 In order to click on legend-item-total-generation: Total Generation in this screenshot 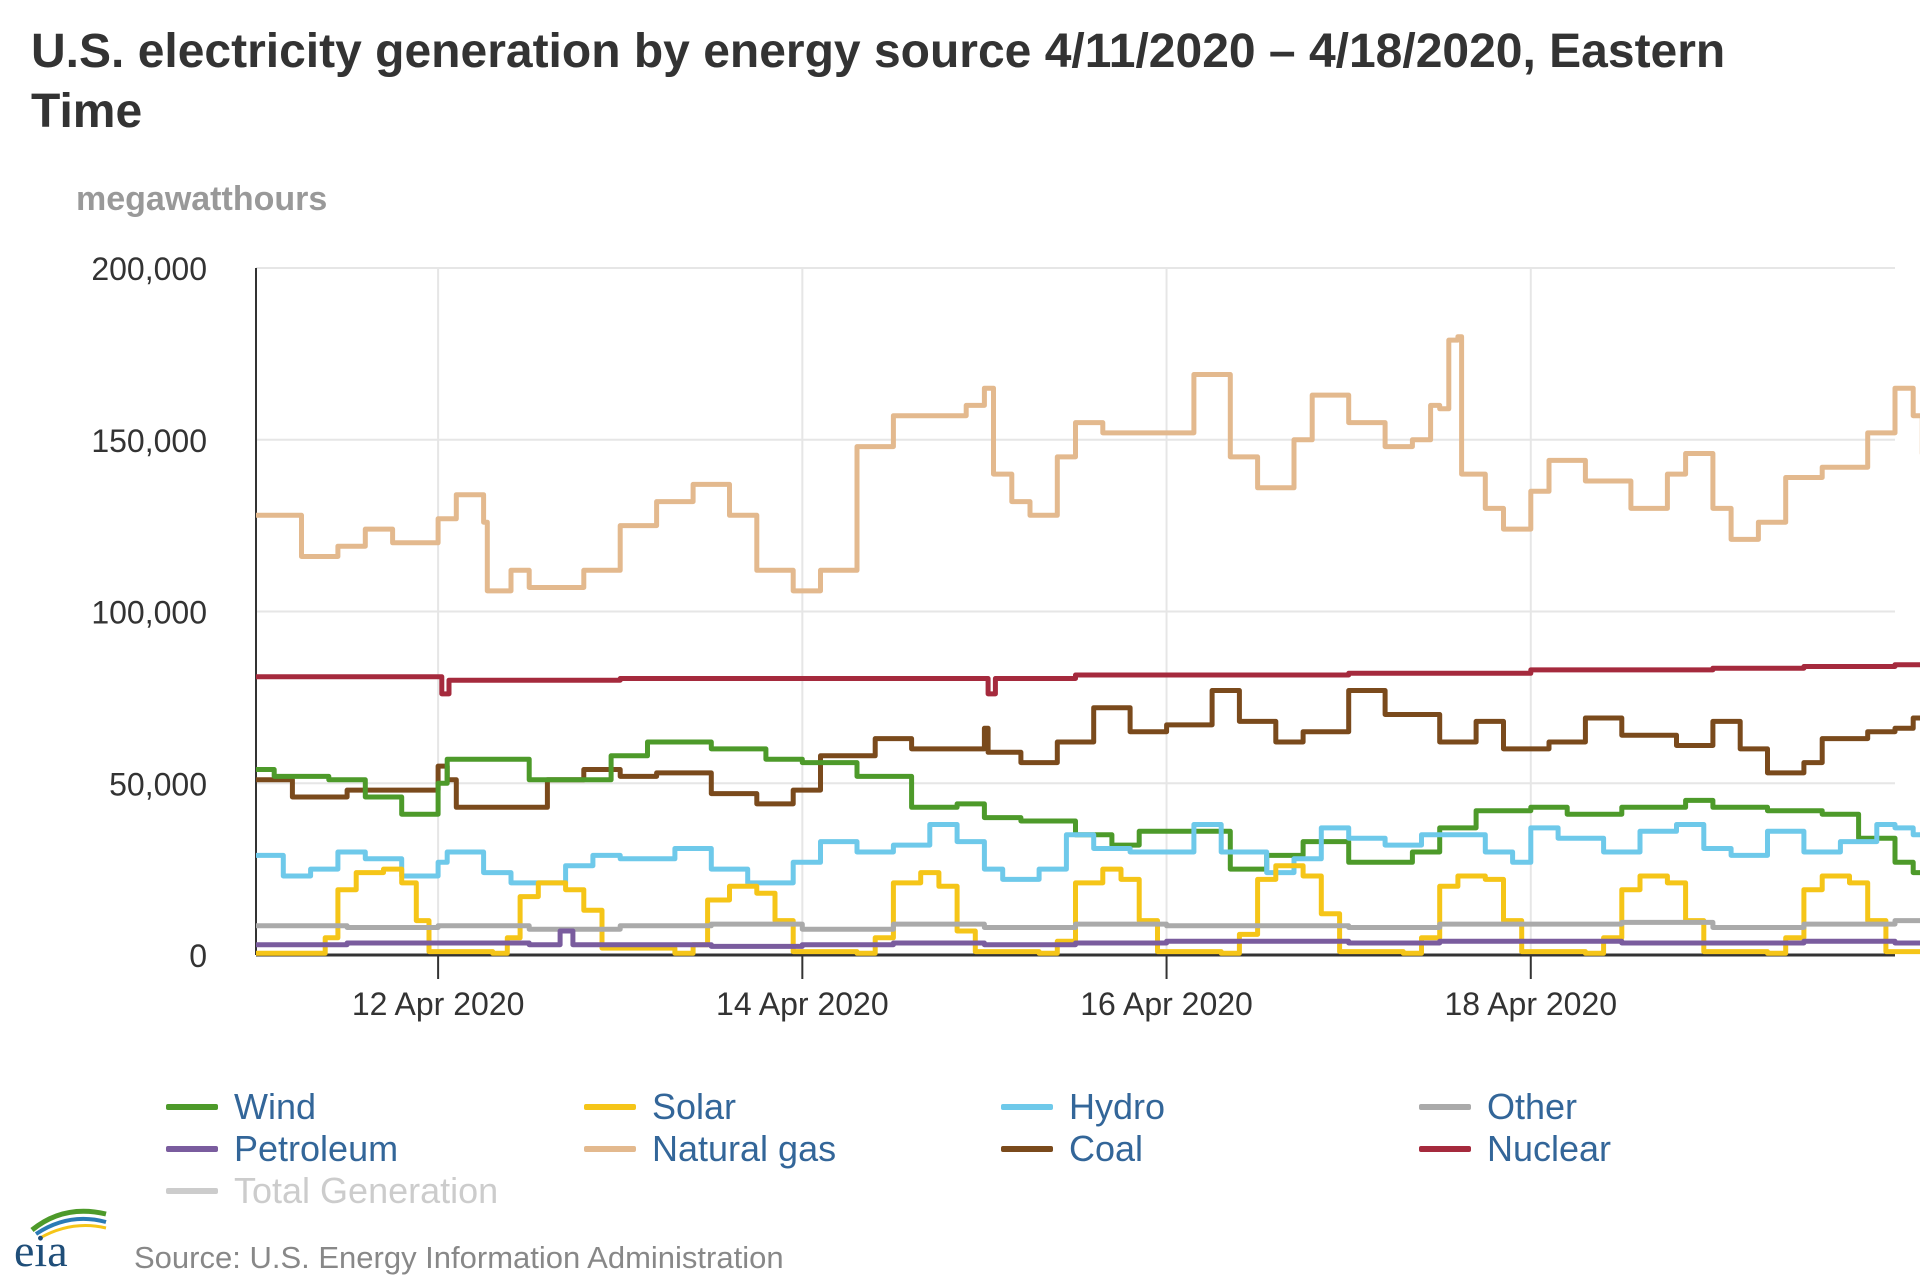, I will do `click(332, 1191)`.